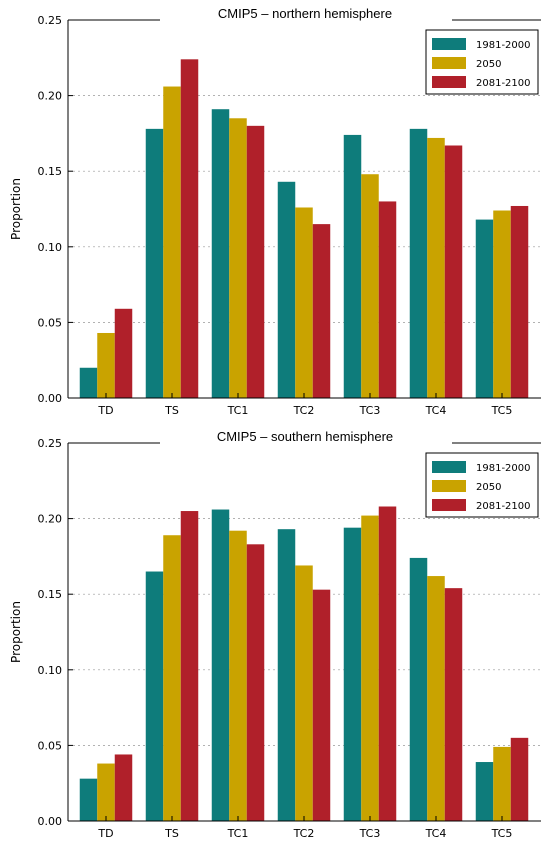  What do you see at coordinates (305, 13) in the screenshot?
I see `chart-title: CMIP5 – northern hemisphere` at bounding box center [305, 13].